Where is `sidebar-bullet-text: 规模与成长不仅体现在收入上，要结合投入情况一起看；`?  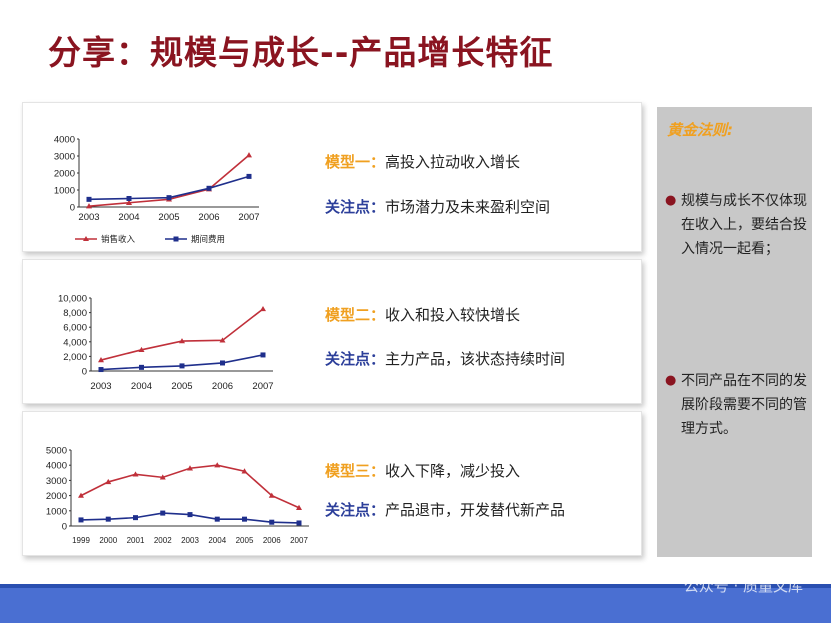
sidebar-bullet-text: 规模与成长不仅体现在收入上，要结合投入情况一起看； is located at coordinates (744, 225).